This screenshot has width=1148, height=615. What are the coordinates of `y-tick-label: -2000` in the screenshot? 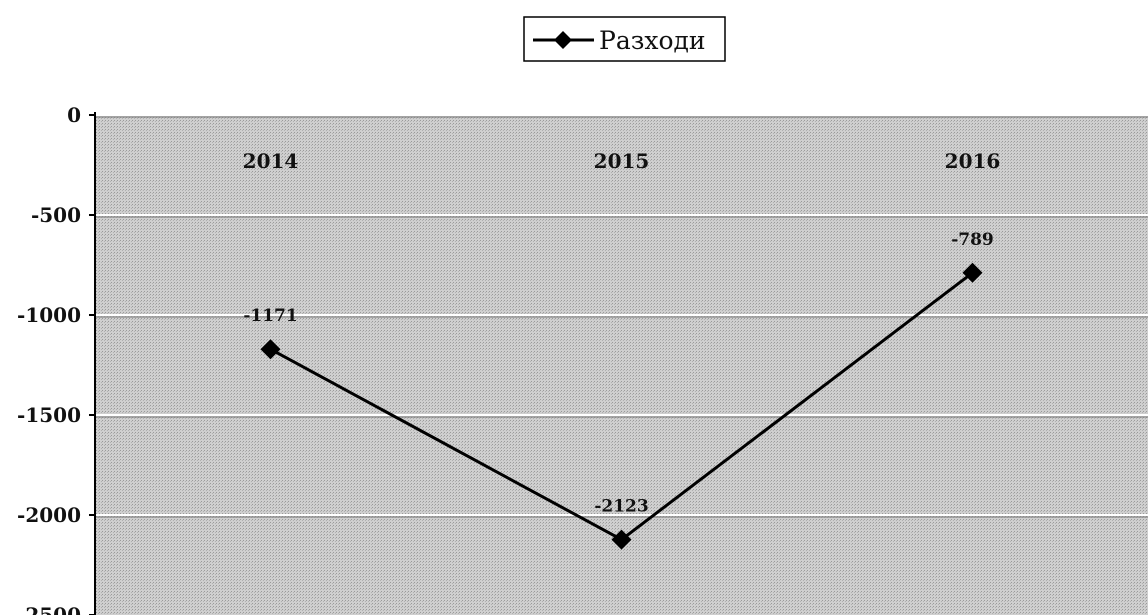 It's located at (49, 515).